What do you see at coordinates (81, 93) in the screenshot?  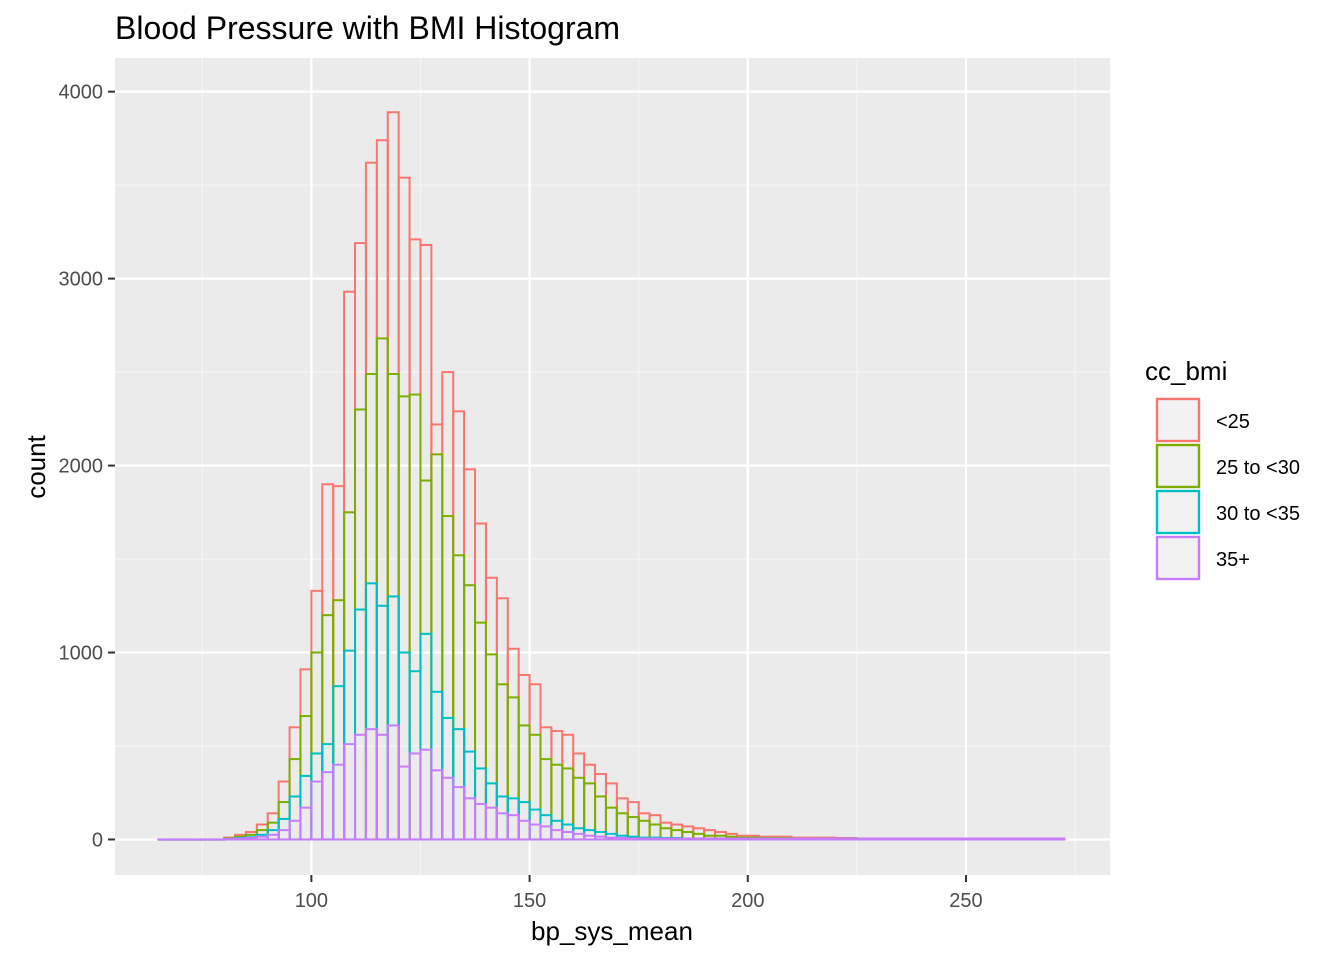 I see `y-tick-label: 4000` at bounding box center [81, 93].